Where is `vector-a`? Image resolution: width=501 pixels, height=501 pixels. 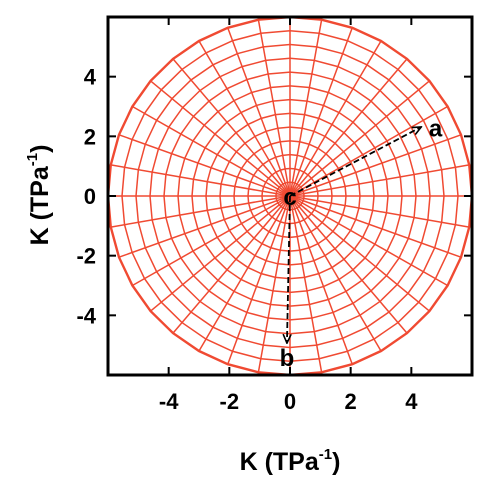
vector-a is located at coordinates (354, 162).